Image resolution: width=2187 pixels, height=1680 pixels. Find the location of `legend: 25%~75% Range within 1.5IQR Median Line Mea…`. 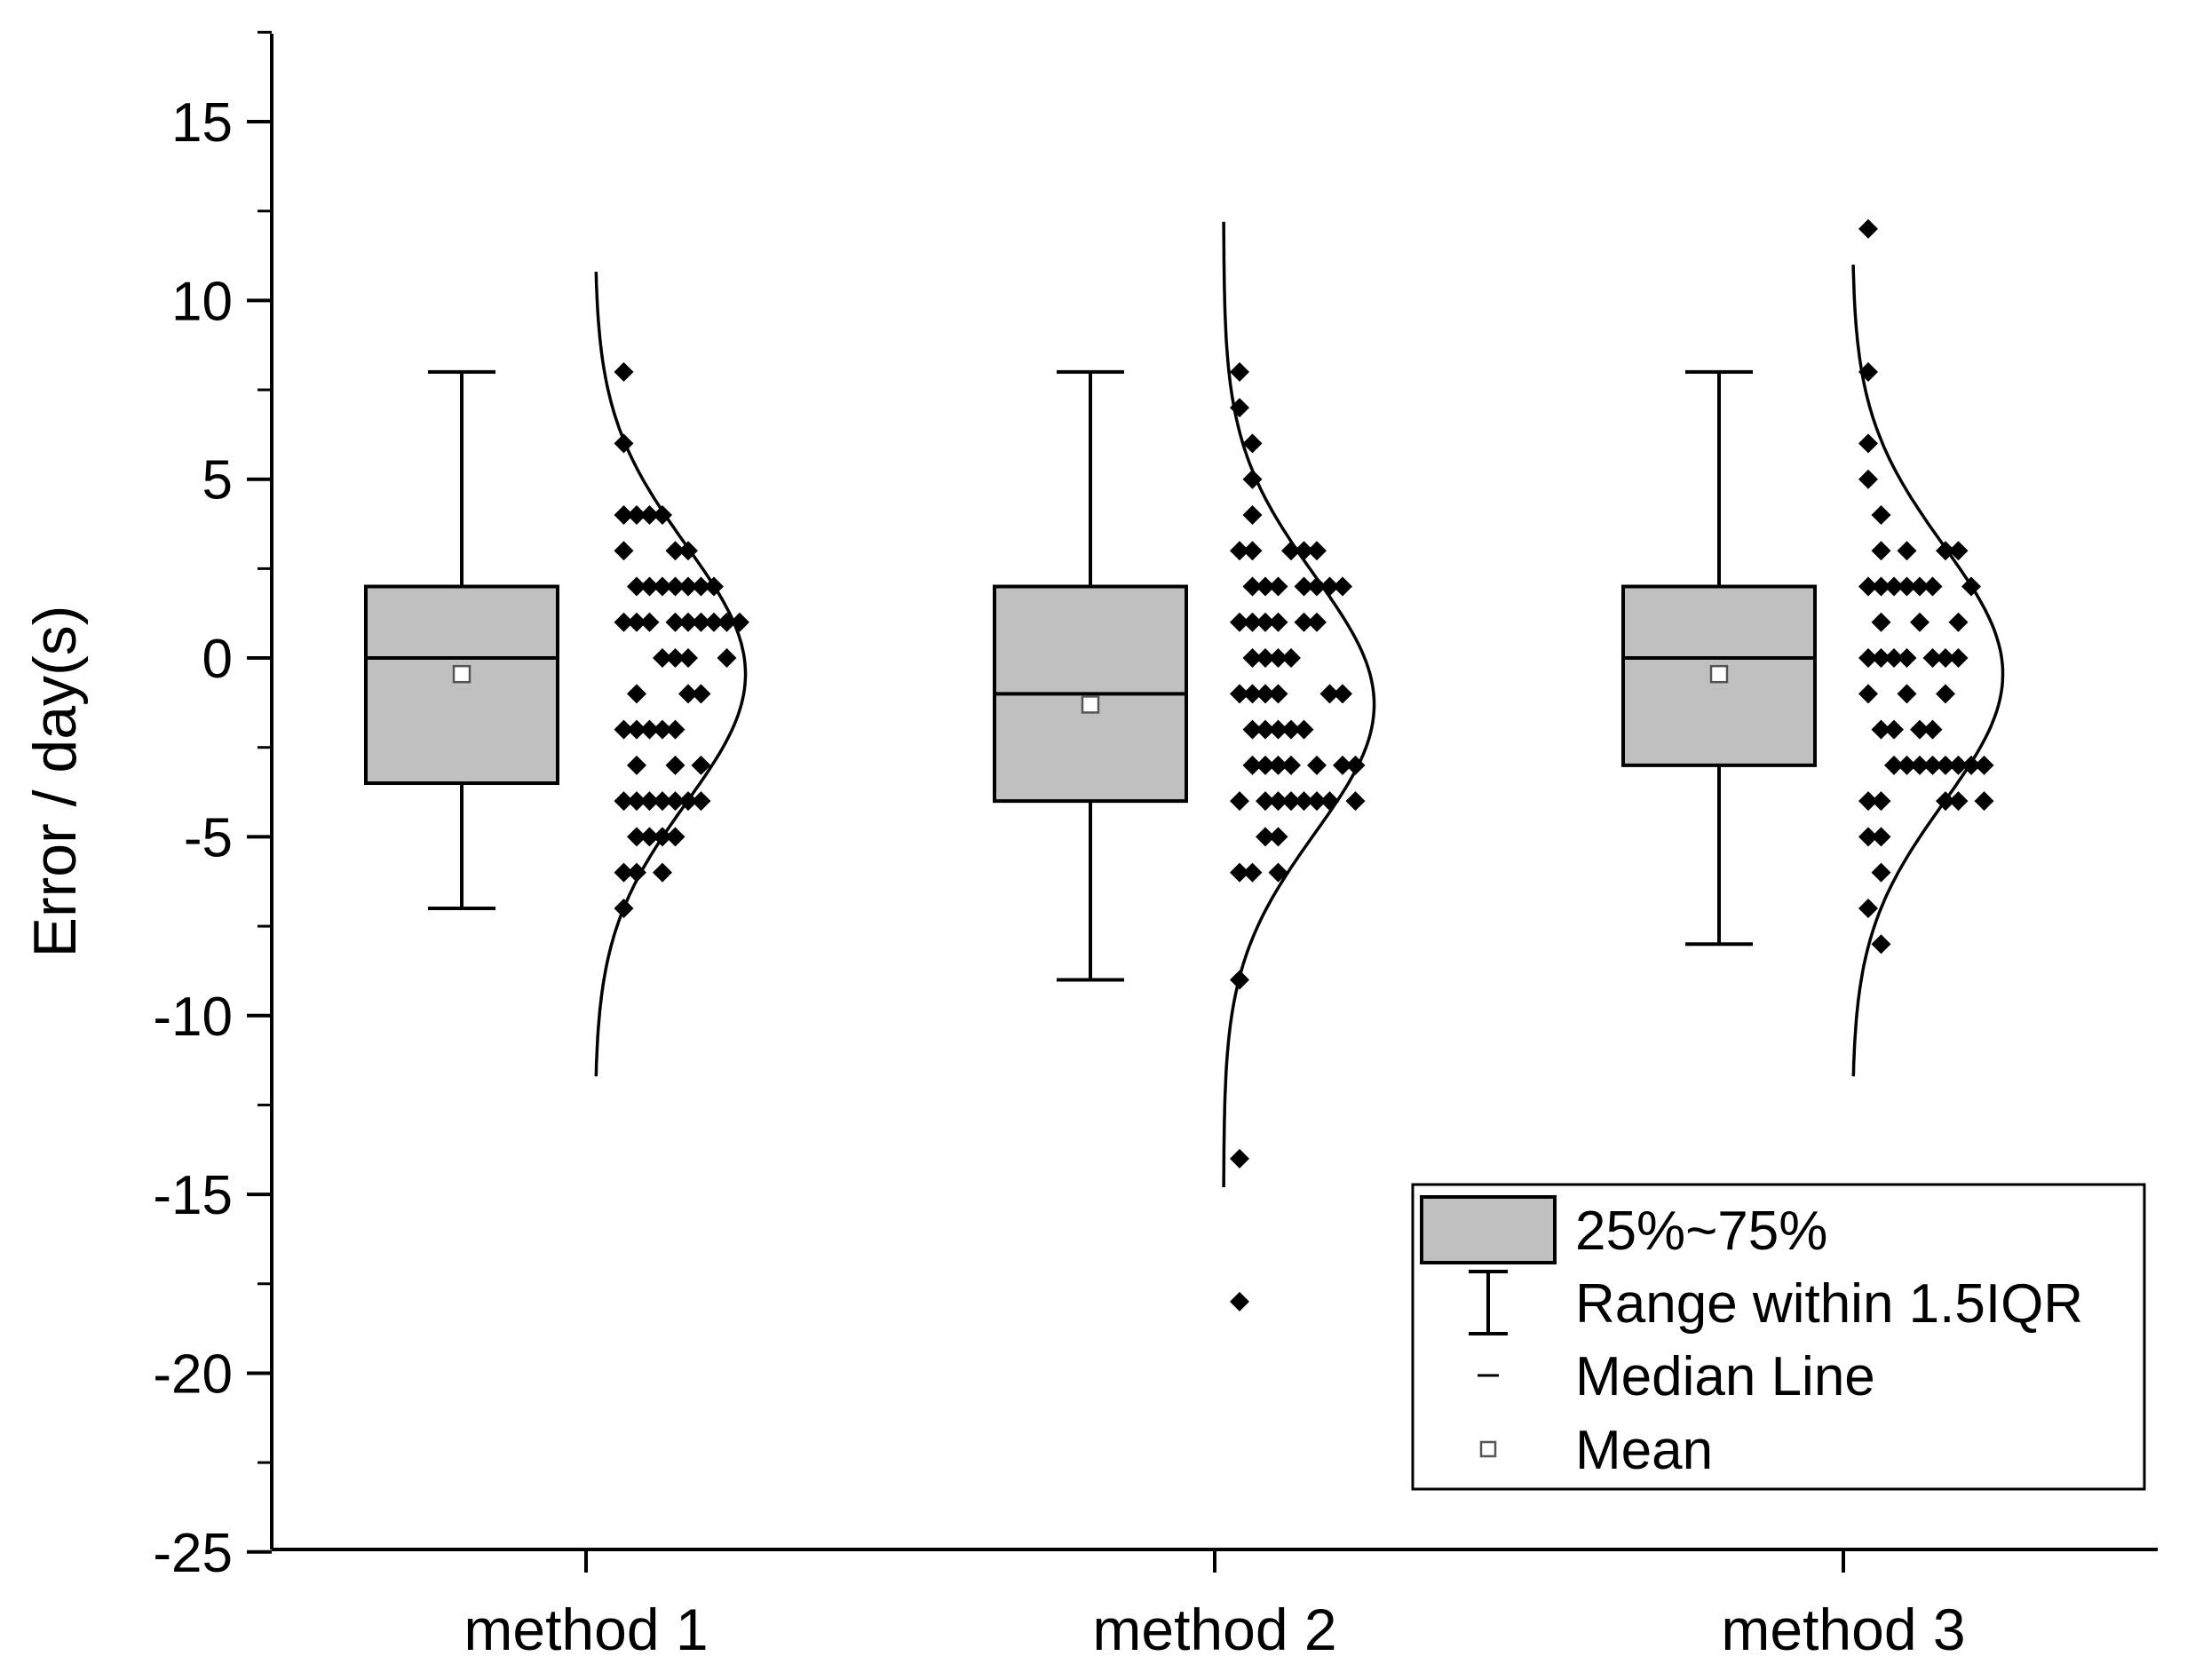

legend: 25%~75% Range within 1.5IQR Median Line Mea… is located at coordinates (1778, 1337).